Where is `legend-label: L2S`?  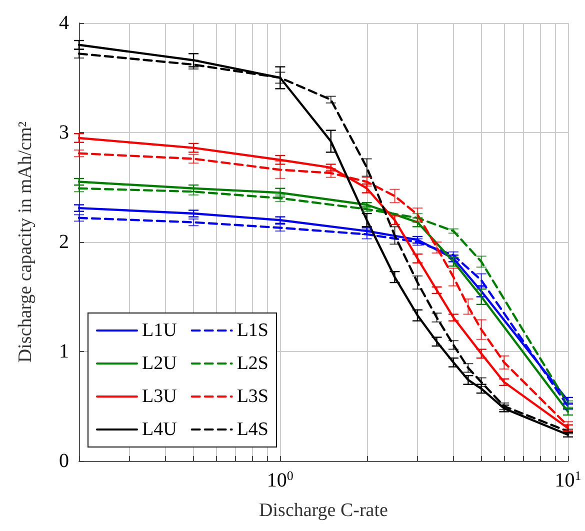
legend-label: L2S is located at coordinates (252, 363).